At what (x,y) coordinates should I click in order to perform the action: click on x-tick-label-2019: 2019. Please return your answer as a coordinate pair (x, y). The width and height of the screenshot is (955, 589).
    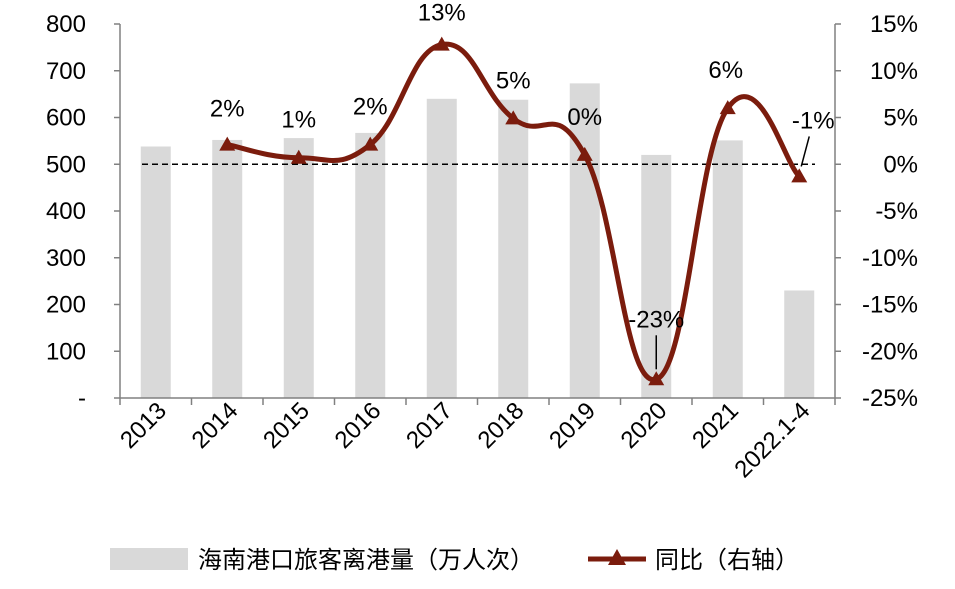
    Looking at the image, I should click on (572, 425).